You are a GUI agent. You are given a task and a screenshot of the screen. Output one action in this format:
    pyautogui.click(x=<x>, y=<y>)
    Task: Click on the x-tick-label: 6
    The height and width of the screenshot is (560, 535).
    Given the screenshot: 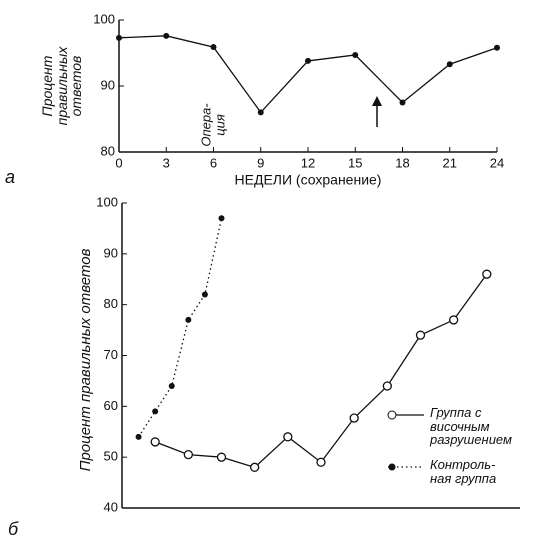 What is the action you would take?
    pyautogui.click(x=213, y=162)
    